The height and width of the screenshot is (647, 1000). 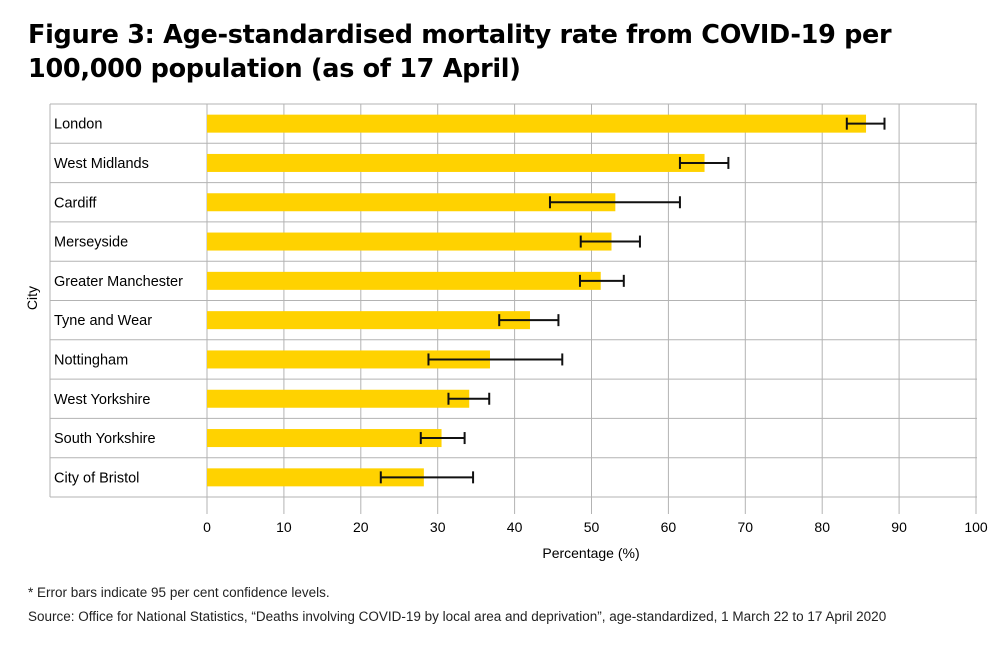 What do you see at coordinates (102, 400) in the screenshot?
I see `category-label: West Yorkshire` at bounding box center [102, 400].